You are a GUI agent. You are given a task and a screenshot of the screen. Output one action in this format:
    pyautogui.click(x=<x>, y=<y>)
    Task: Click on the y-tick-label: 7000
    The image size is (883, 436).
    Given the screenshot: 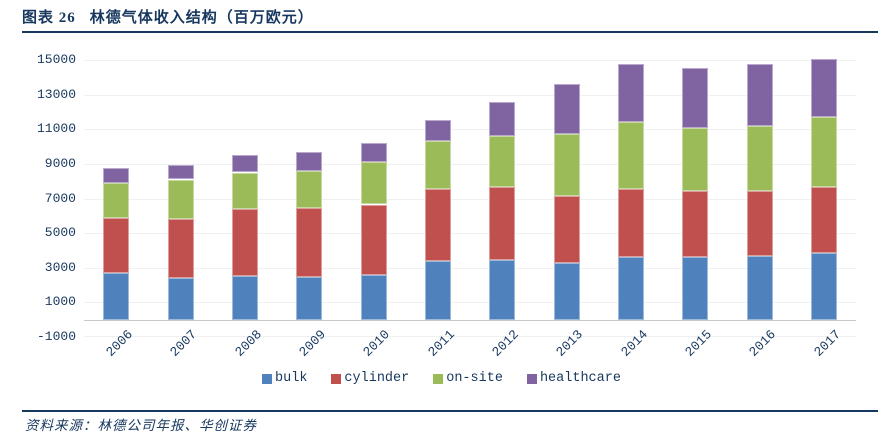 What is the action you would take?
    pyautogui.click(x=60, y=198)
    